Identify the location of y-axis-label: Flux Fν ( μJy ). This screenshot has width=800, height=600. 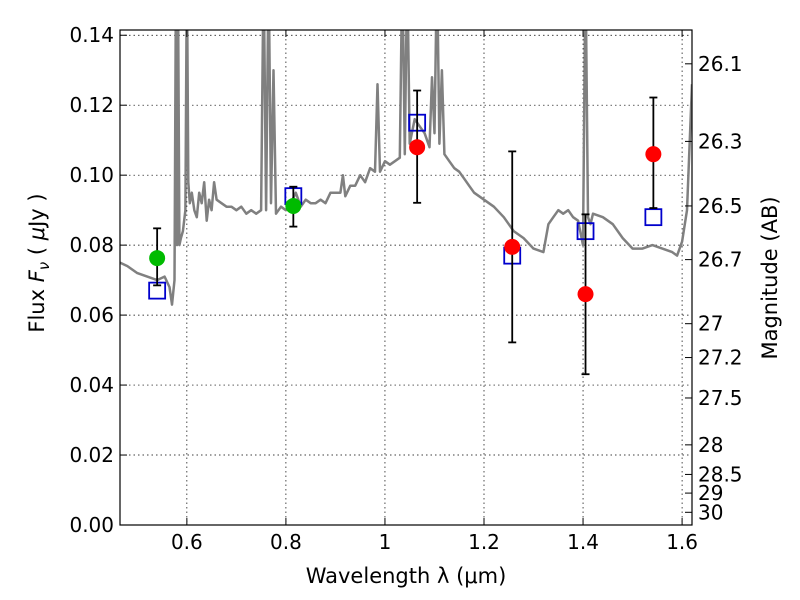
(39, 262).